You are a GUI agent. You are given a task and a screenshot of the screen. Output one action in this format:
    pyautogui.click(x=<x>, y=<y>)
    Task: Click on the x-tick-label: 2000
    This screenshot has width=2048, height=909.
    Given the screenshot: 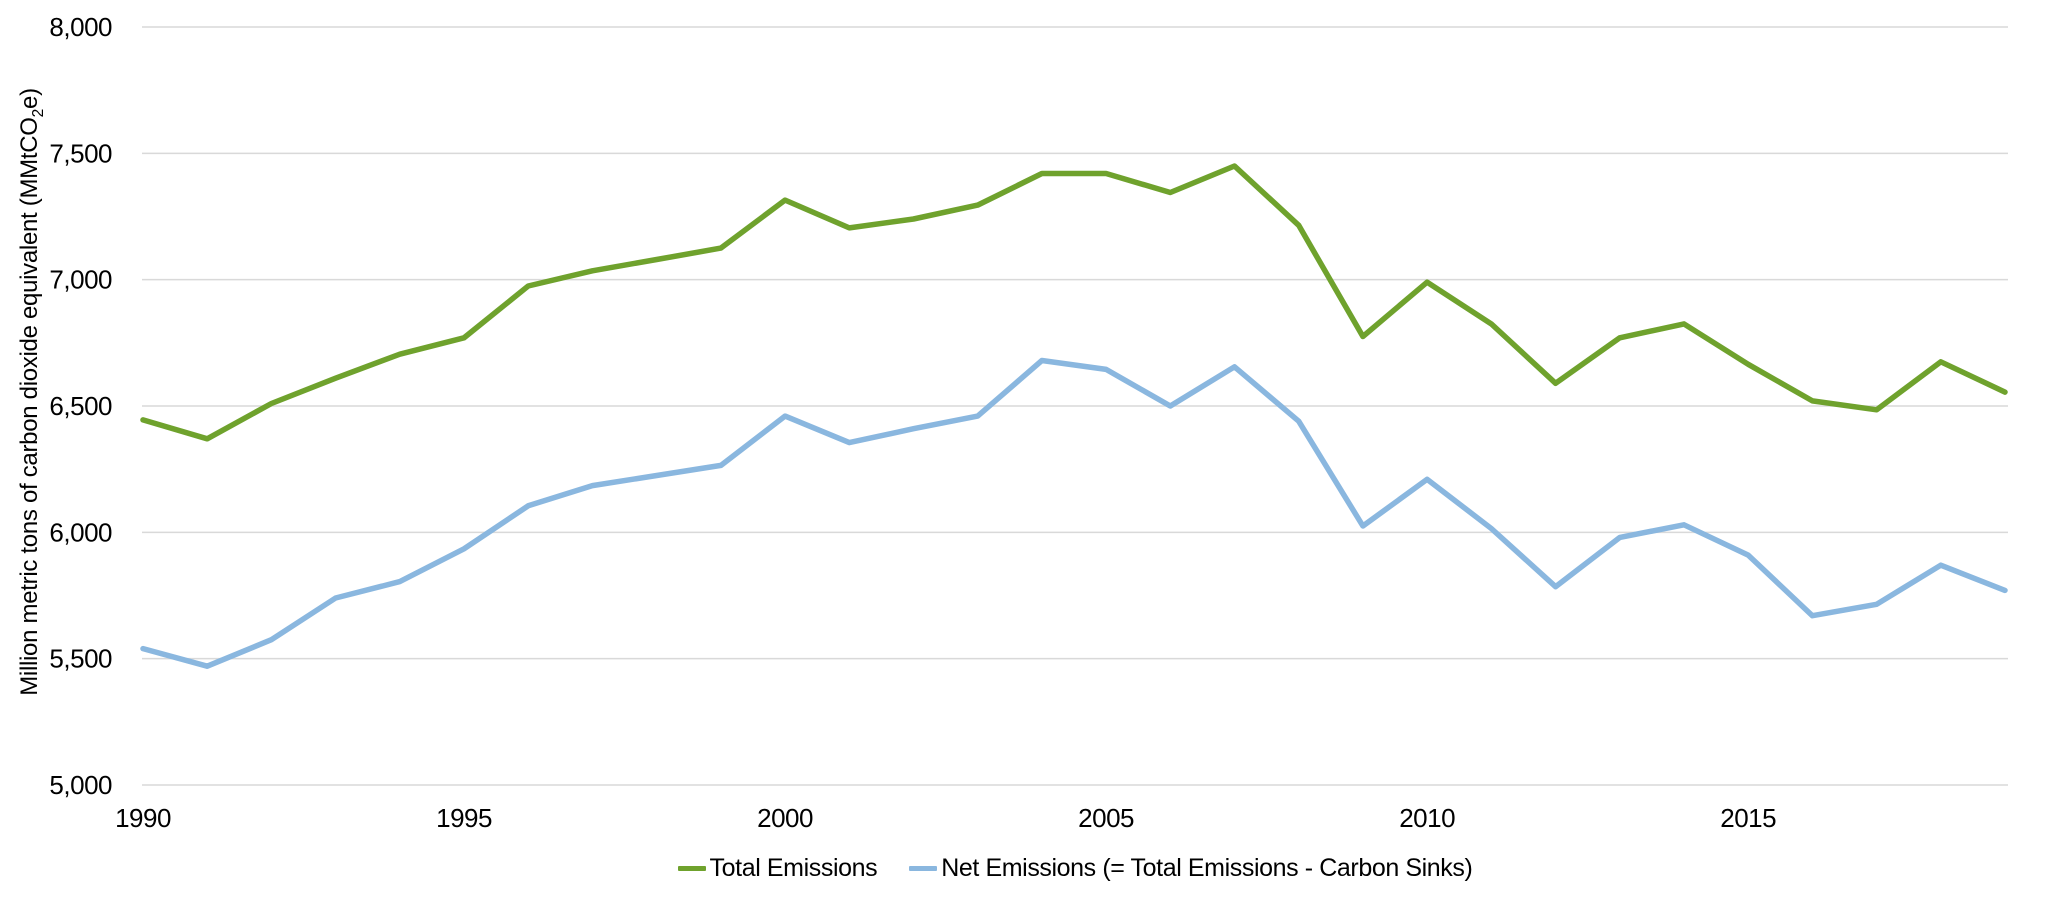 What is the action you would take?
    pyautogui.click(x=785, y=818)
    